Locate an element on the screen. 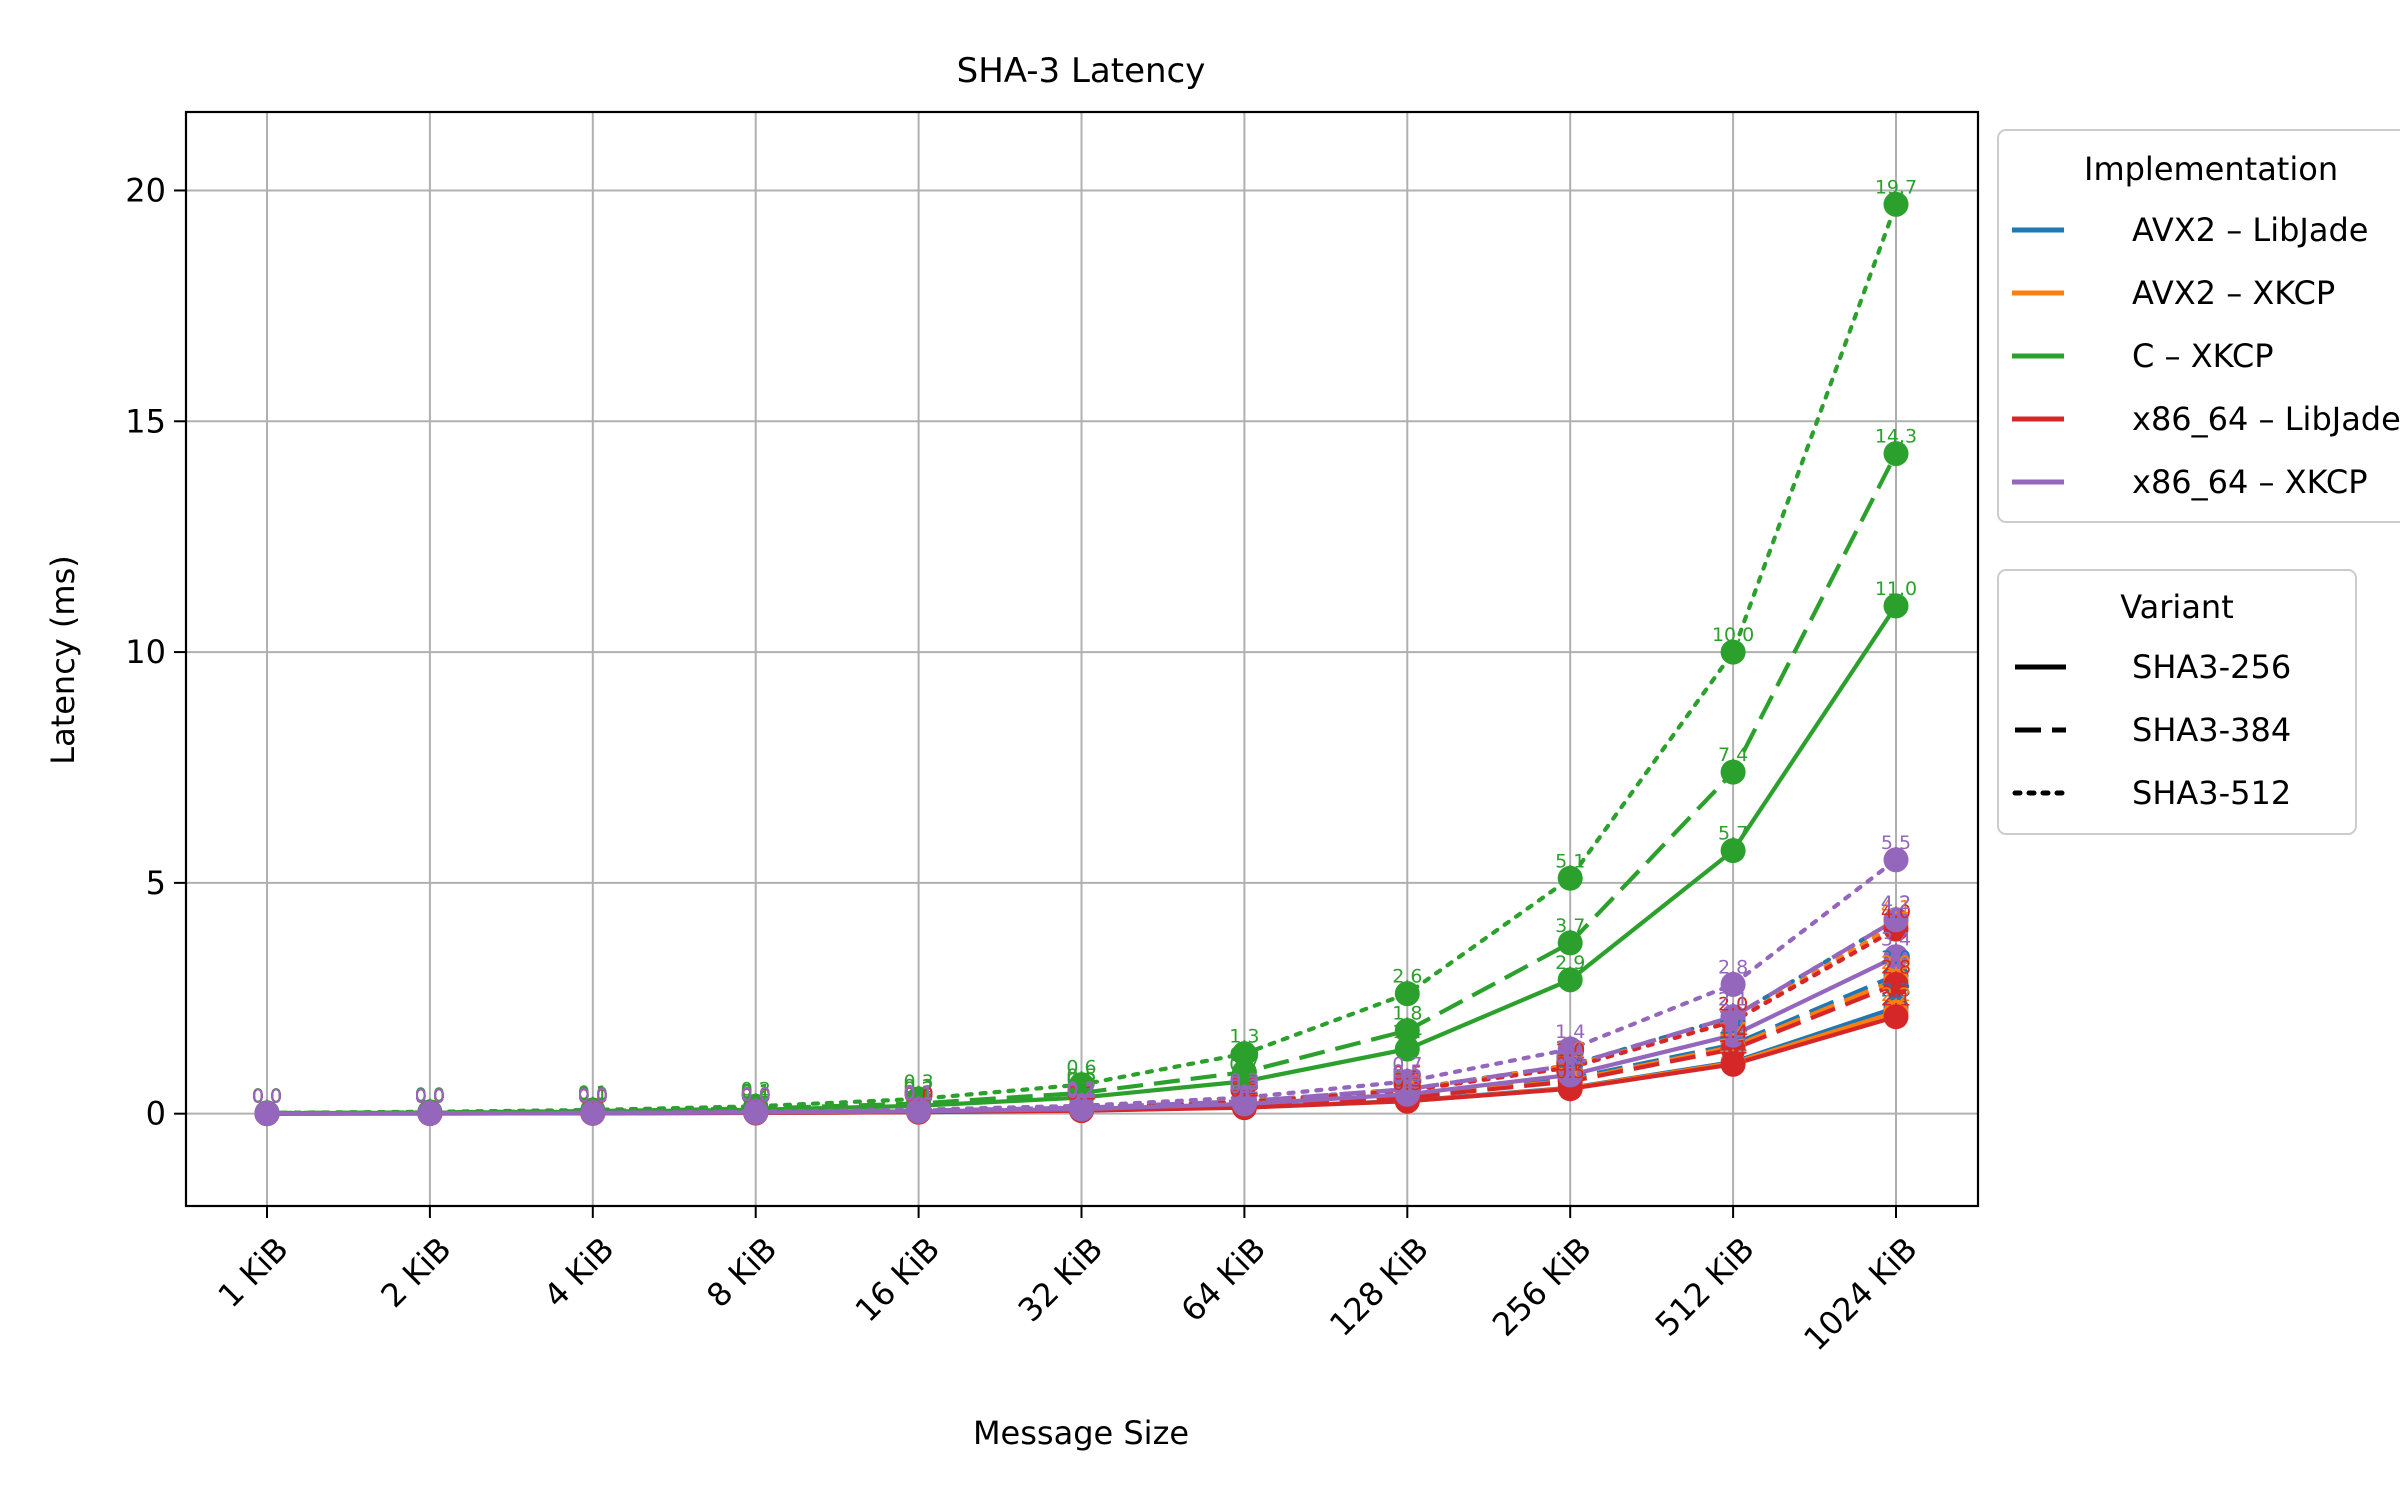 The image size is (2400, 1500). legend-label: SHA3-512 is located at coordinates (2211, 793).